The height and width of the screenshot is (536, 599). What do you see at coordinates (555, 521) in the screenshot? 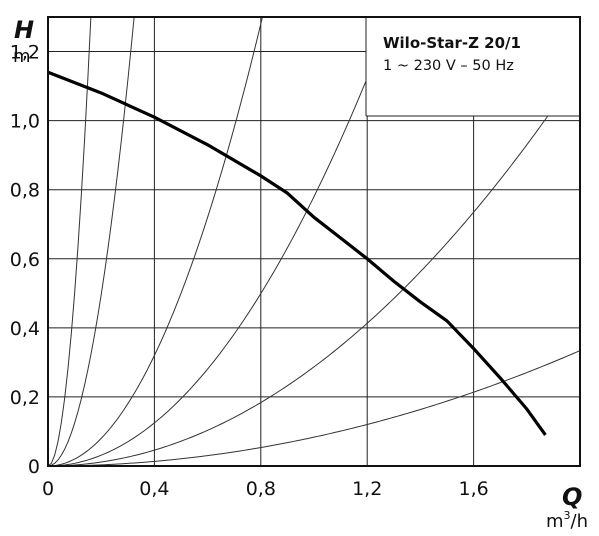
I see `x-axis-unit-base: m` at bounding box center [555, 521].